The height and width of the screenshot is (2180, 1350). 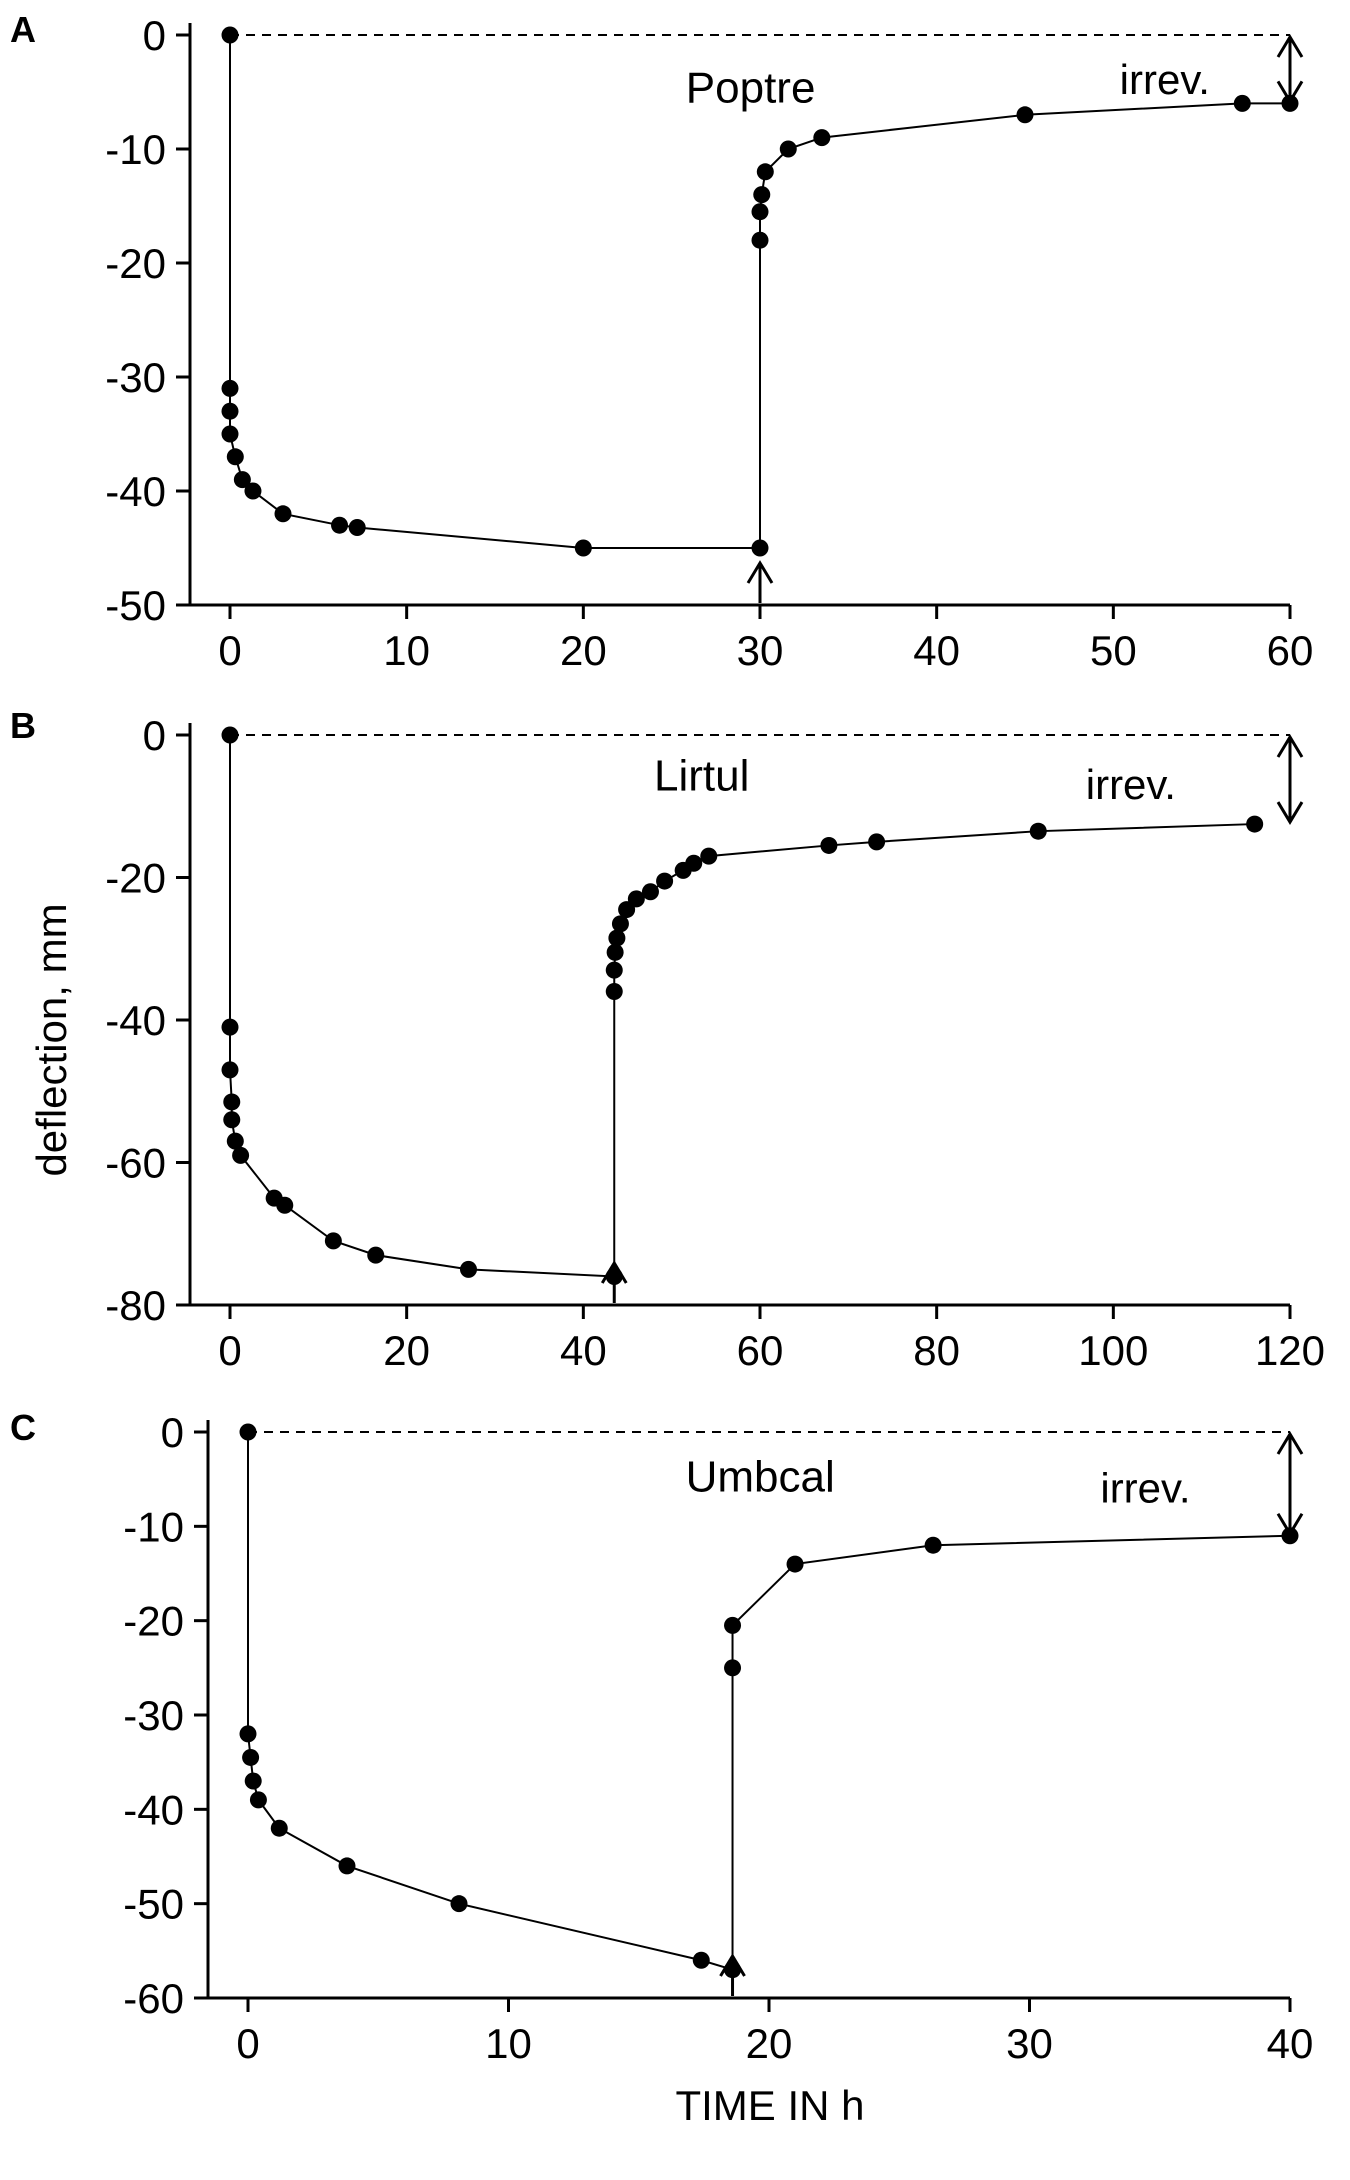 I want to click on x-tick-label: 10, so click(x=406, y=650).